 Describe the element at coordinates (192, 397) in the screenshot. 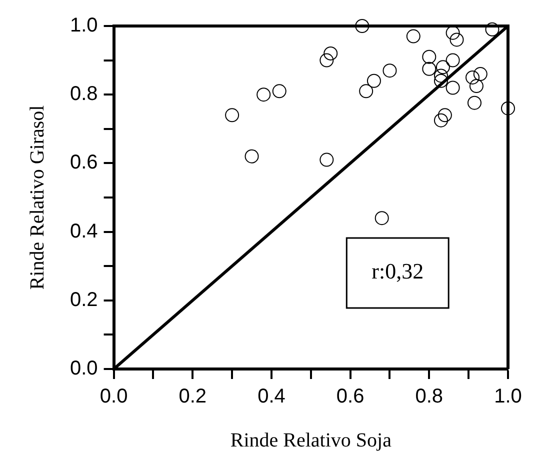

I see `x-tick-label: 0.2` at that location.